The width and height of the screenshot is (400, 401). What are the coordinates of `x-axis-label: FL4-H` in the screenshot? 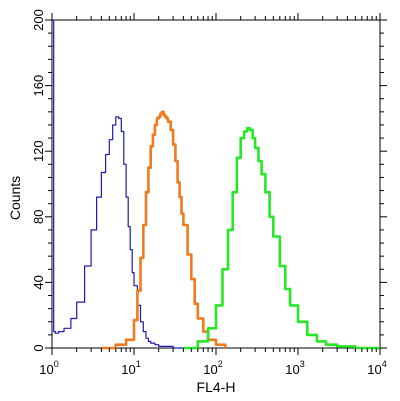 It's located at (216, 387).